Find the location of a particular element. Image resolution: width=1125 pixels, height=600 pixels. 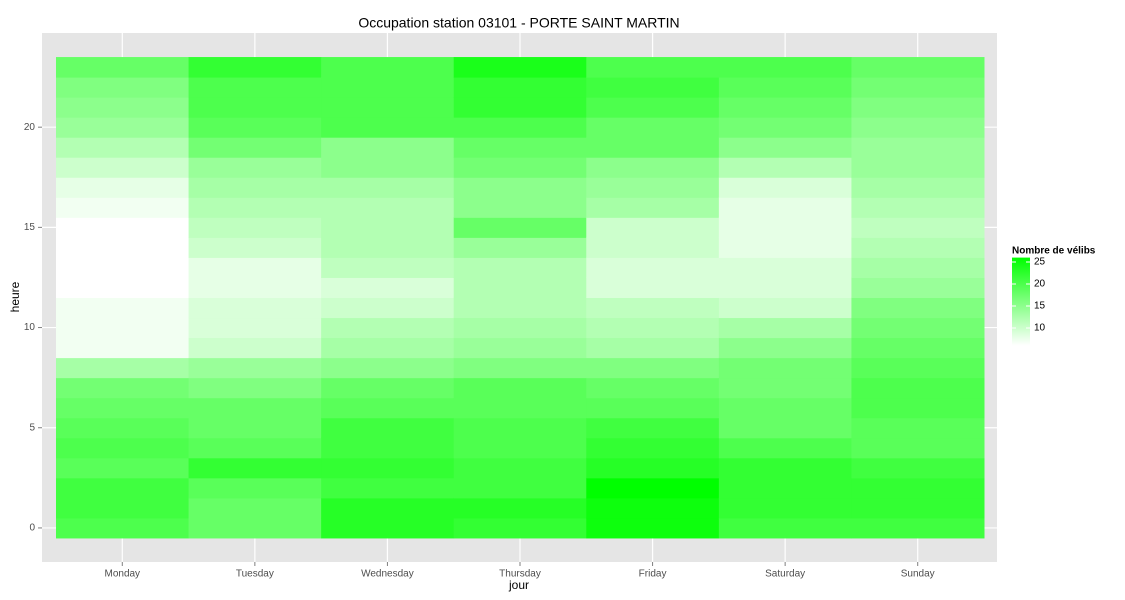

color-tick-label: 25 is located at coordinates (1040, 262).